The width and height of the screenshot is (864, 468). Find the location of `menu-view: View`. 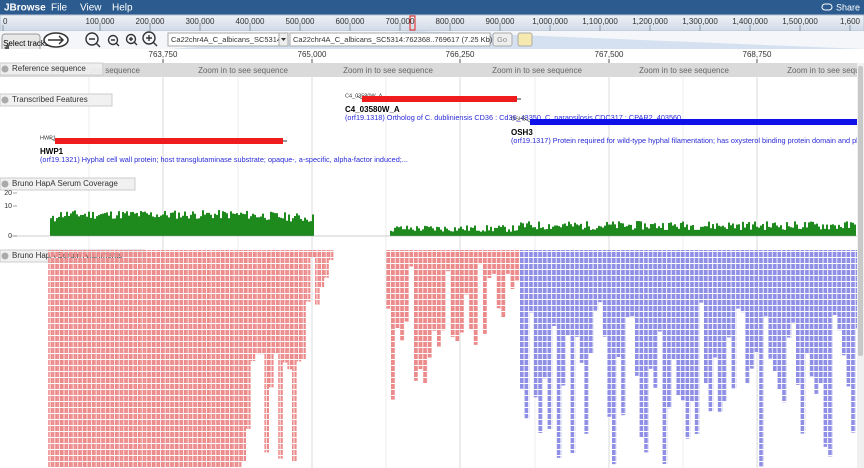

menu-view: View is located at coordinates (91, 8).